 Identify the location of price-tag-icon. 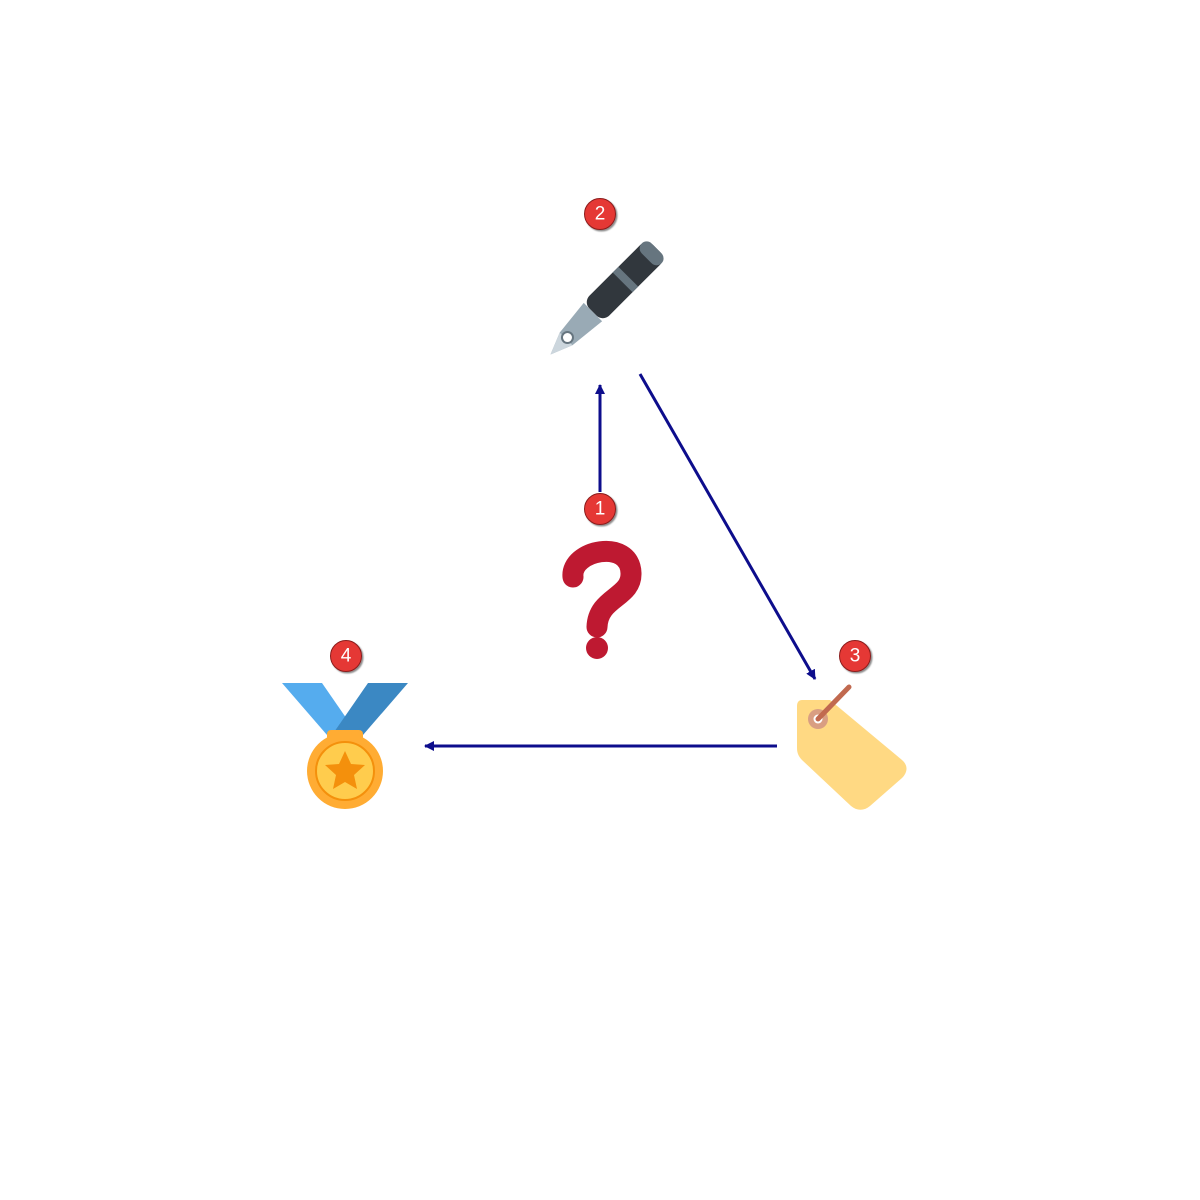
(852, 747).